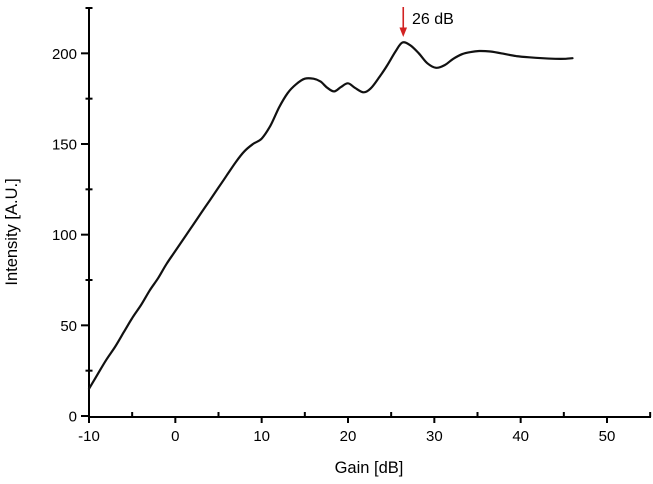 This screenshot has width=653, height=484. Describe the element at coordinates (64, 235) in the screenshot. I see `y-tick-label: 100` at that location.